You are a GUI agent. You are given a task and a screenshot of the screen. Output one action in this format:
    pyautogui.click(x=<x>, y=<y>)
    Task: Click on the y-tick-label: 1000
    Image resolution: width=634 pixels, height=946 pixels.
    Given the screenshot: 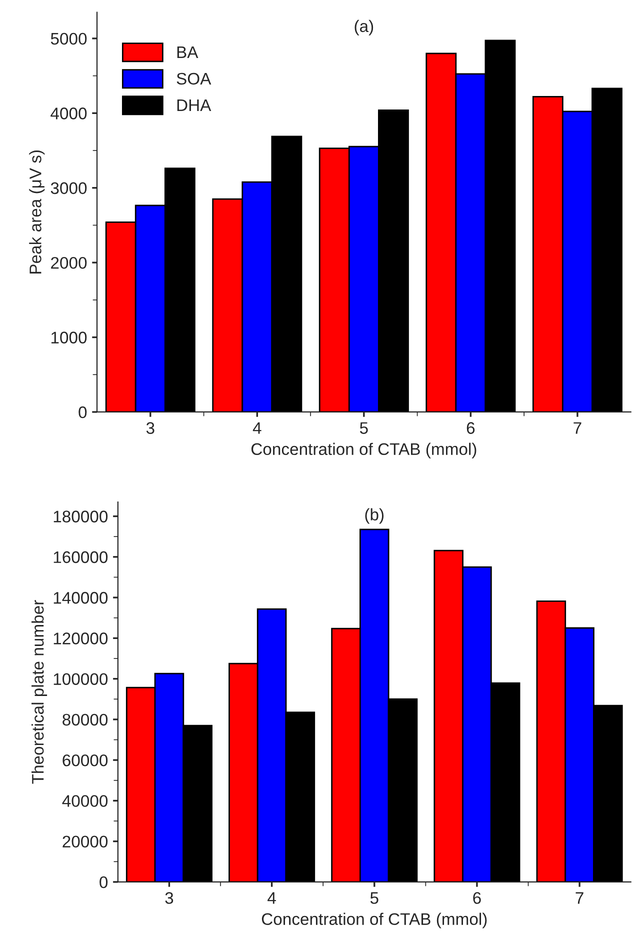 What is the action you would take?
    pyautogui.click(x=69, y=338)
    